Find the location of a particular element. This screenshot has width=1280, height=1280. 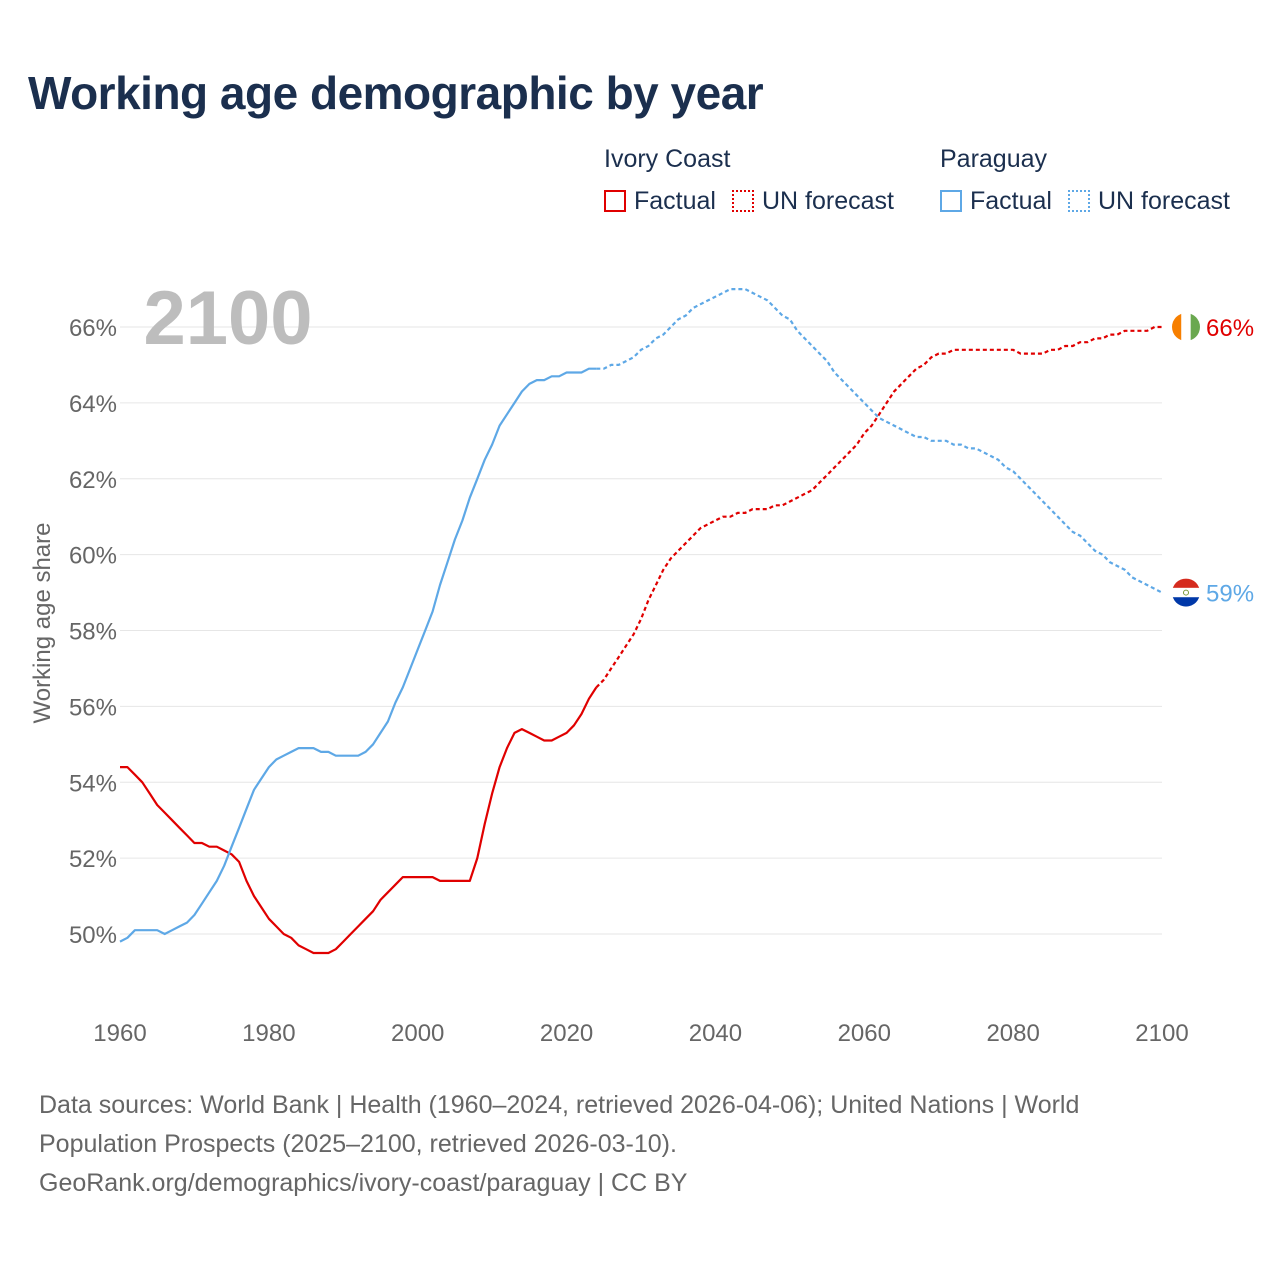

year-overlay: 2100 is located at coordinates (227, 318).